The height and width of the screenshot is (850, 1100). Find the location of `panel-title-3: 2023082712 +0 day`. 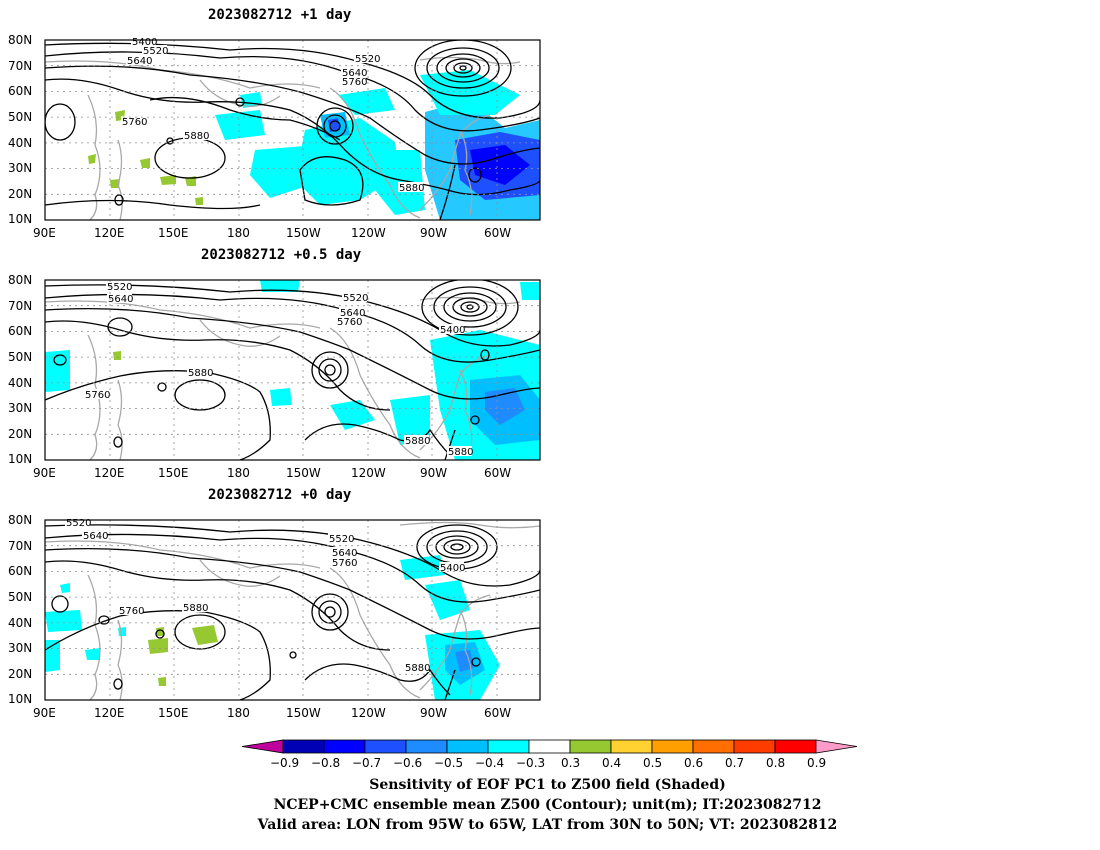

panel-title-3: 2023082712 +0 day is located at coordinates (280, 495).